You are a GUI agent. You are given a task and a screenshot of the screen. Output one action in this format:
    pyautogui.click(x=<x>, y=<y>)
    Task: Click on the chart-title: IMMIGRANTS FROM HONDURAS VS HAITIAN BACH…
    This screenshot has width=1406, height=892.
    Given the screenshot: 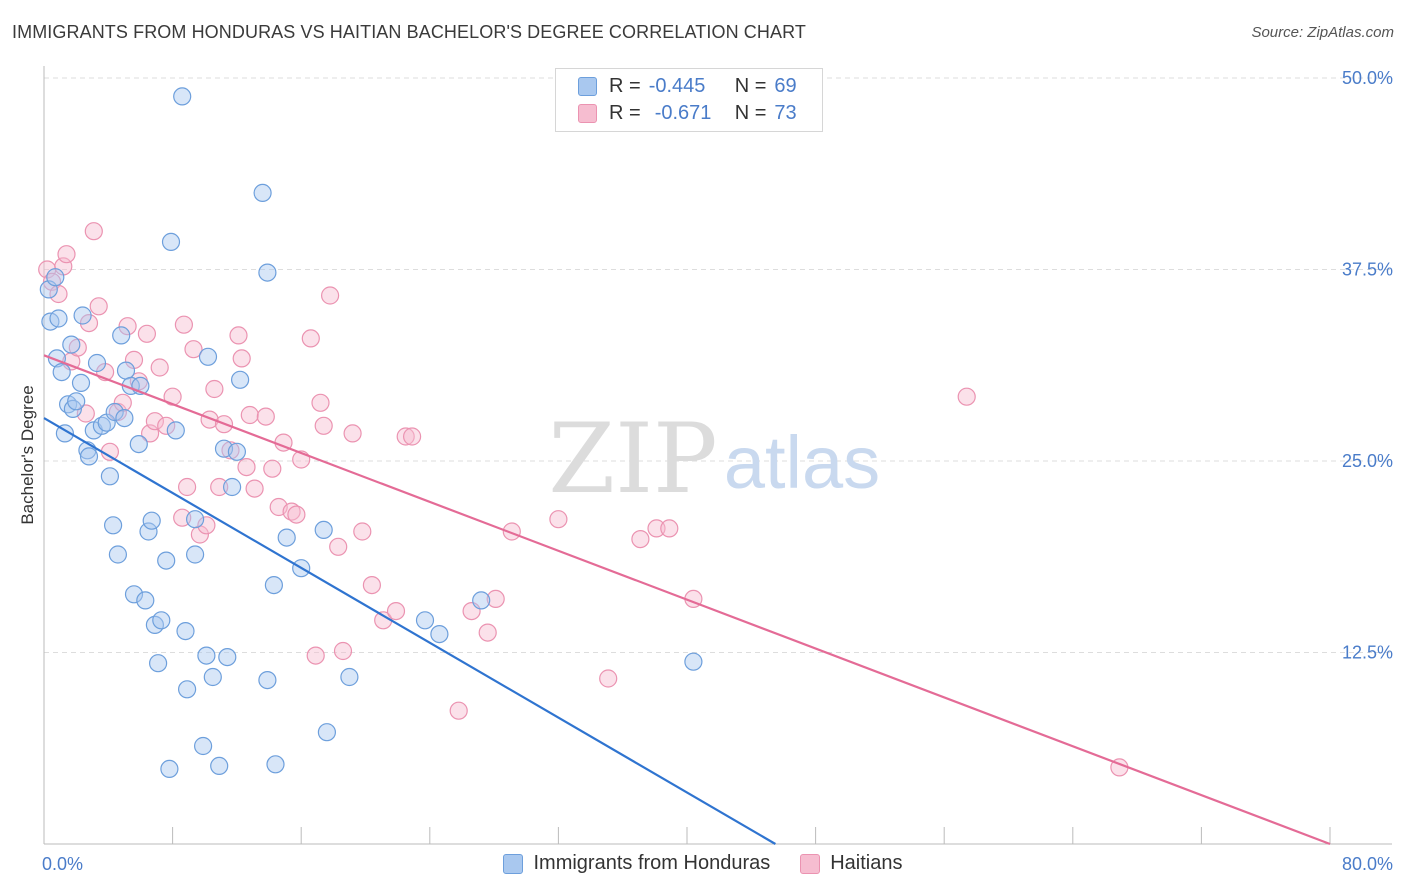 What is the action you would take?
    pyautogui.click(x=409, y=32)
    